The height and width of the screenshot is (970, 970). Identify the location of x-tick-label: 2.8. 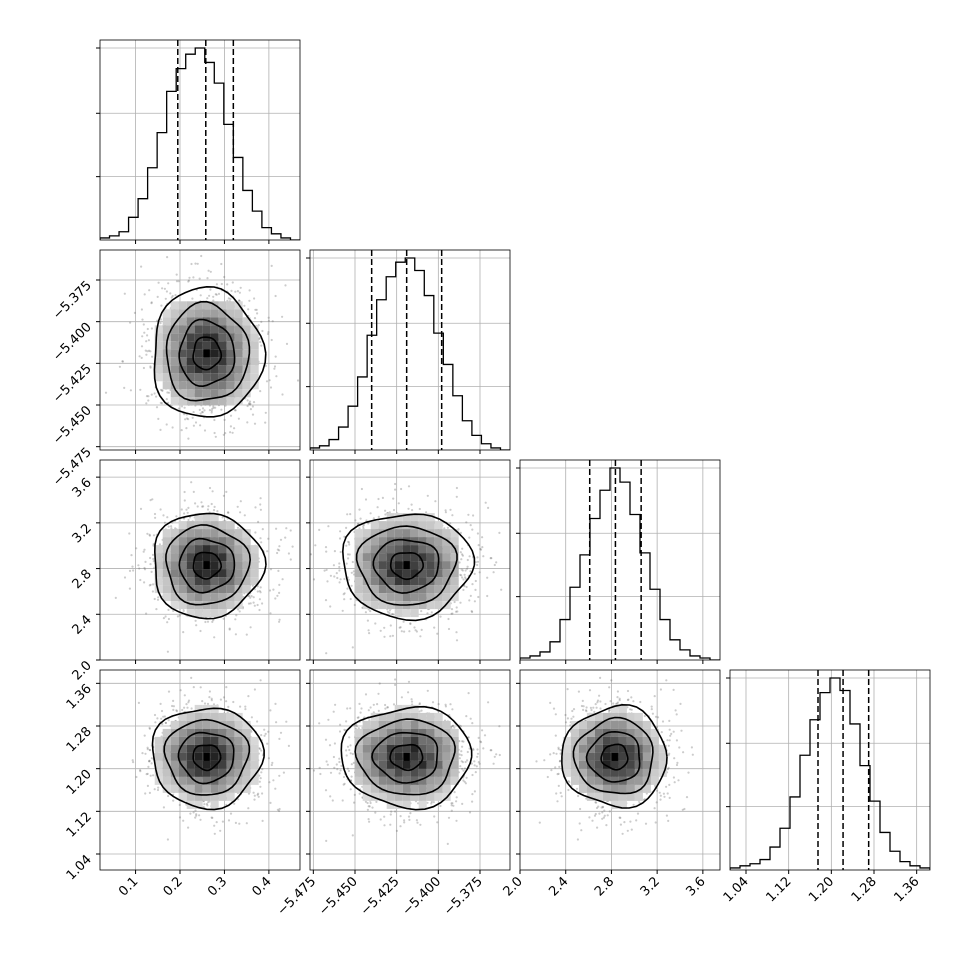
(604, 886).